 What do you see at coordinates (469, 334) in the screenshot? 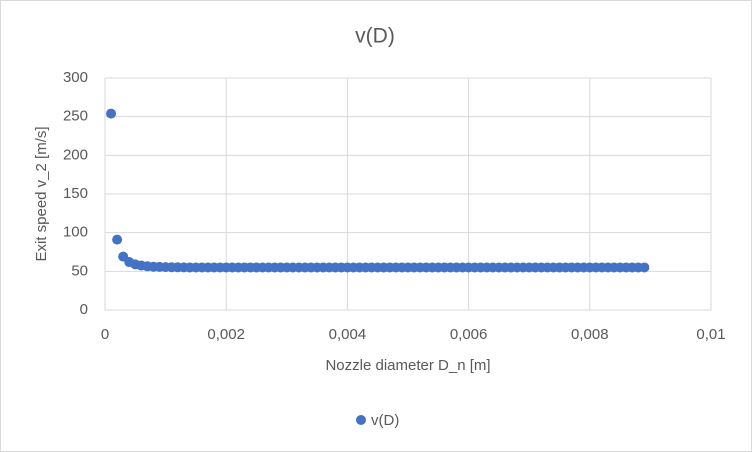
I see `x-tick-label: 0,006` at bounding box center [469, 334].